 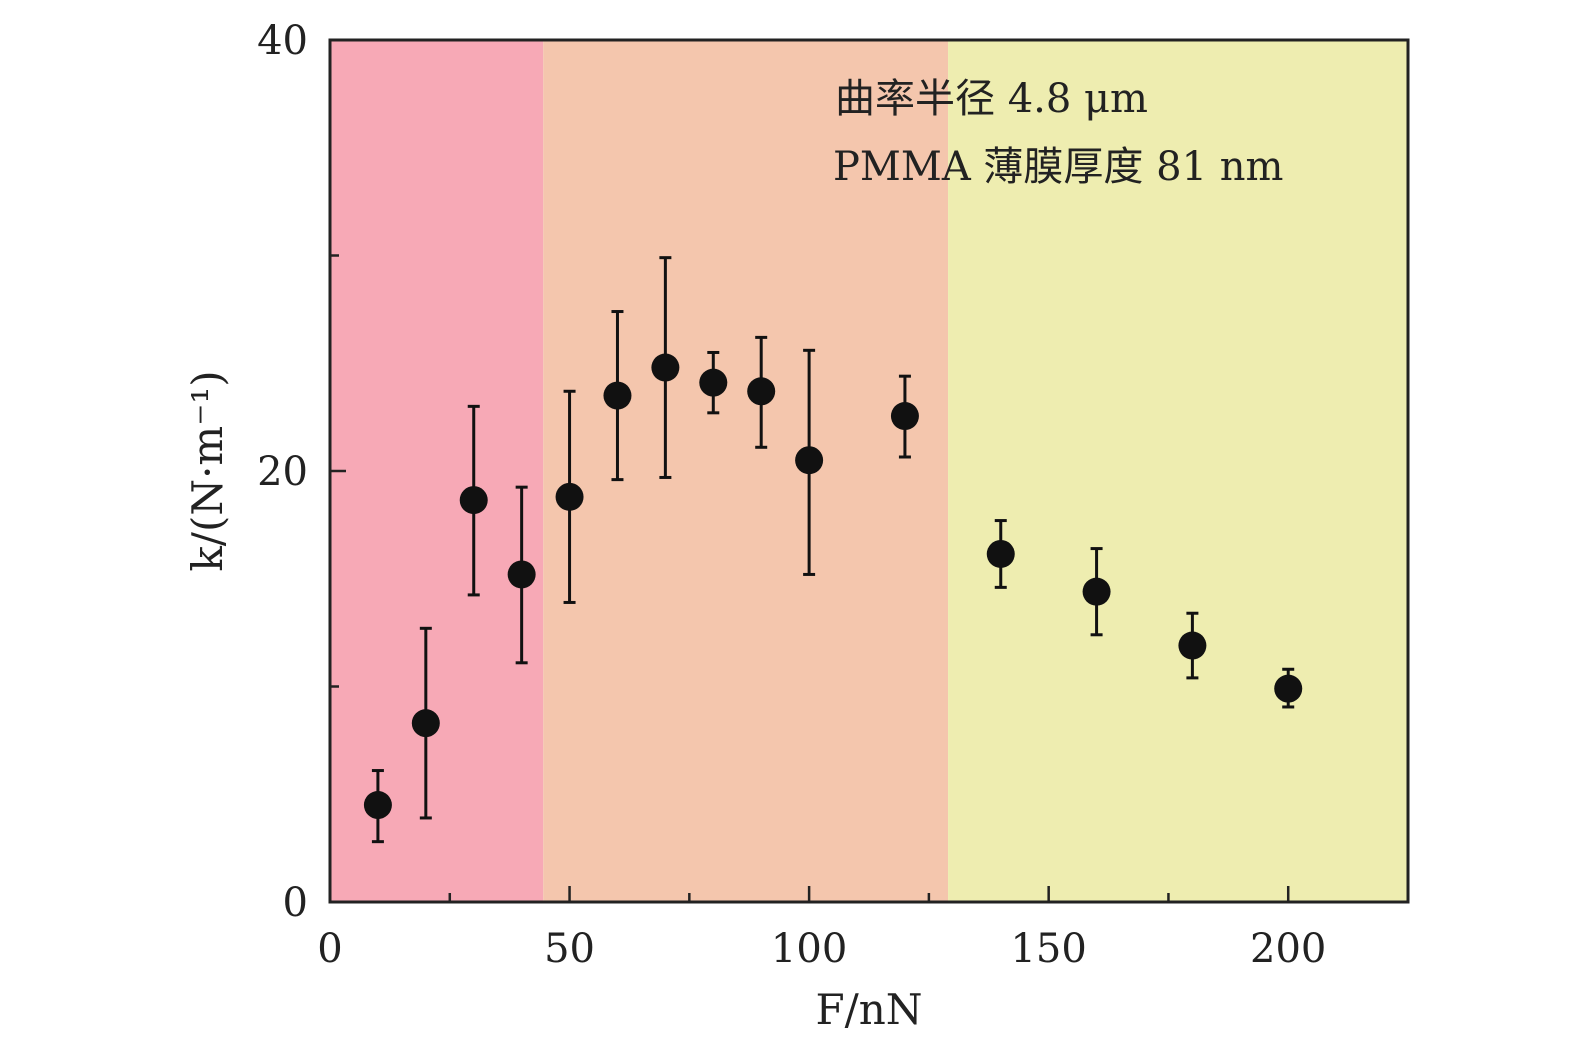 What do you see at coordinates (868, 1009) in the screenshot?
I see `x-axis-title: F/nN` at bounding box center [868, 1009].